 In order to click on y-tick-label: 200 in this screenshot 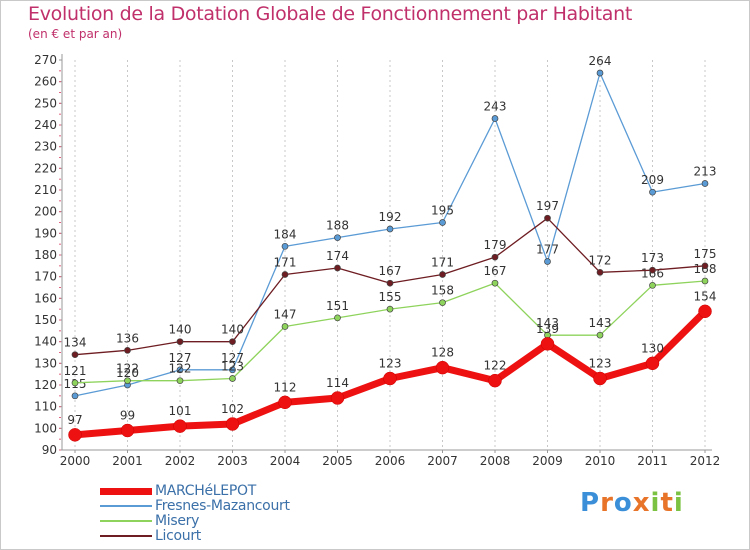, I will do `click(45, 212)`.